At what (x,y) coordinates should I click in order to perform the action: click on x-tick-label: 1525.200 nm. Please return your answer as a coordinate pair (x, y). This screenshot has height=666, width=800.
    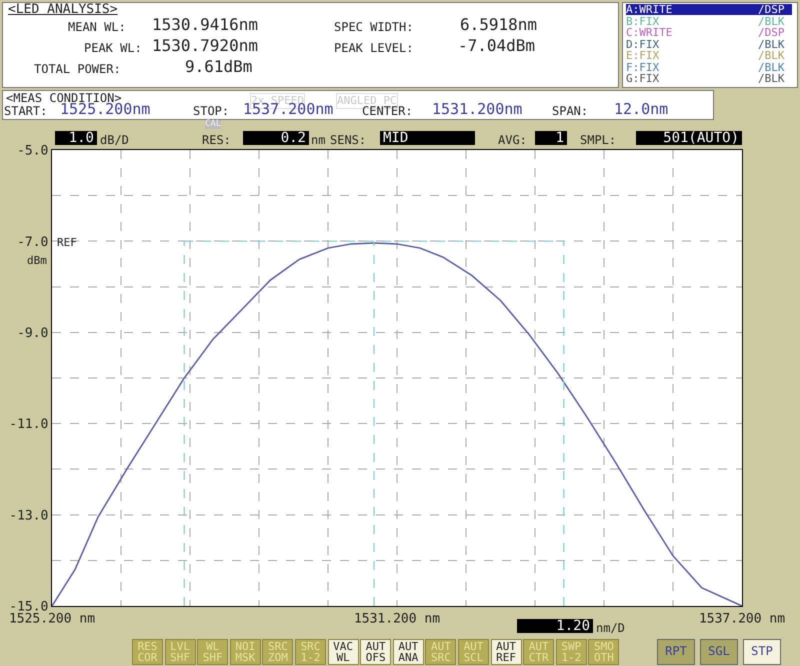
    Looking at the image, I should click on (52, 619).